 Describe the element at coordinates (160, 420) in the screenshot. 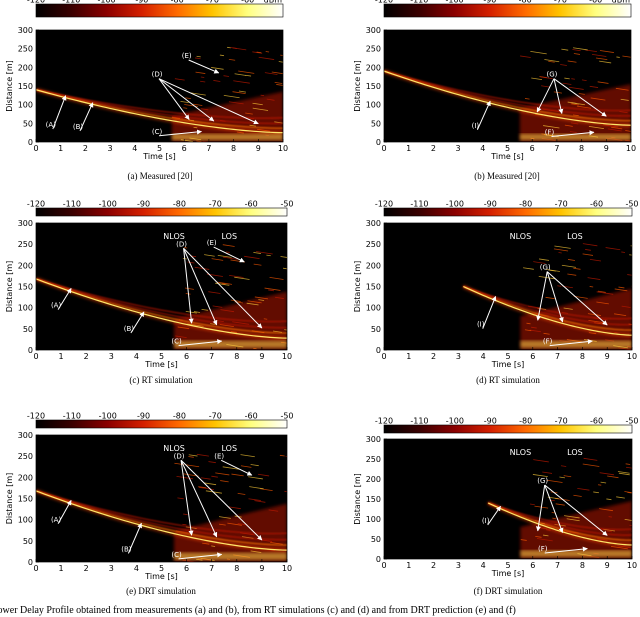

I see `colorbar-e: -120 -110 -100 -90 -80 -70 -60 -50` at that location.